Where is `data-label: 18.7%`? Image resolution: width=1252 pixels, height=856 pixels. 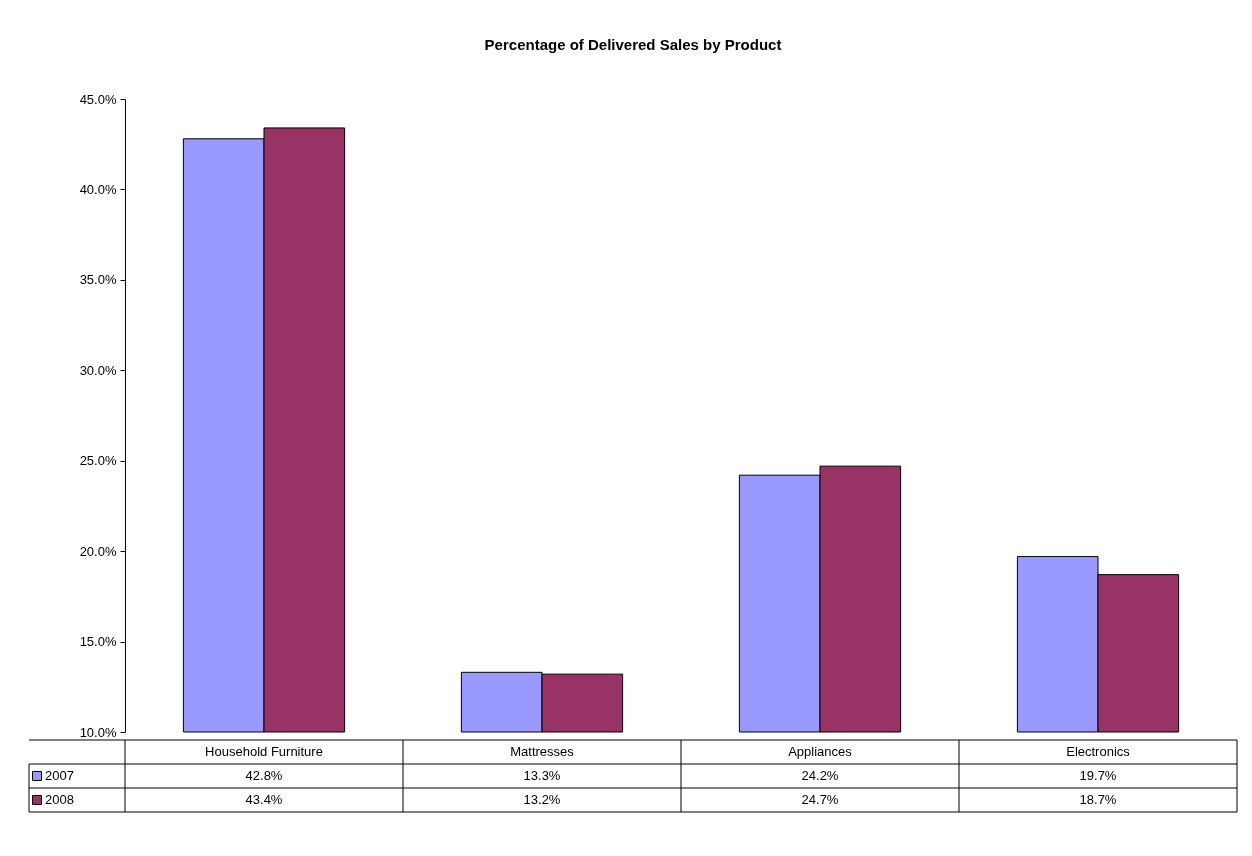 data-label: 18.7% is located at coordinates (1098, 799).